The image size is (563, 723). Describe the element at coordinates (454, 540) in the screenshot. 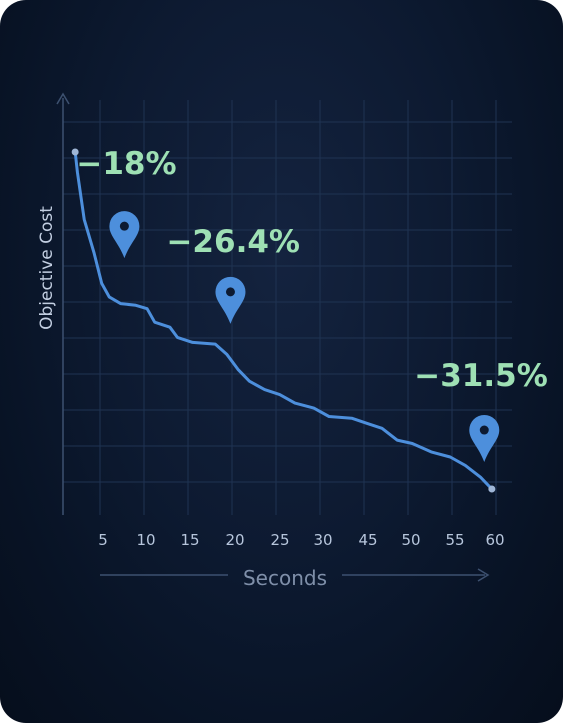

I see `x-tick-label: 55` at that location.